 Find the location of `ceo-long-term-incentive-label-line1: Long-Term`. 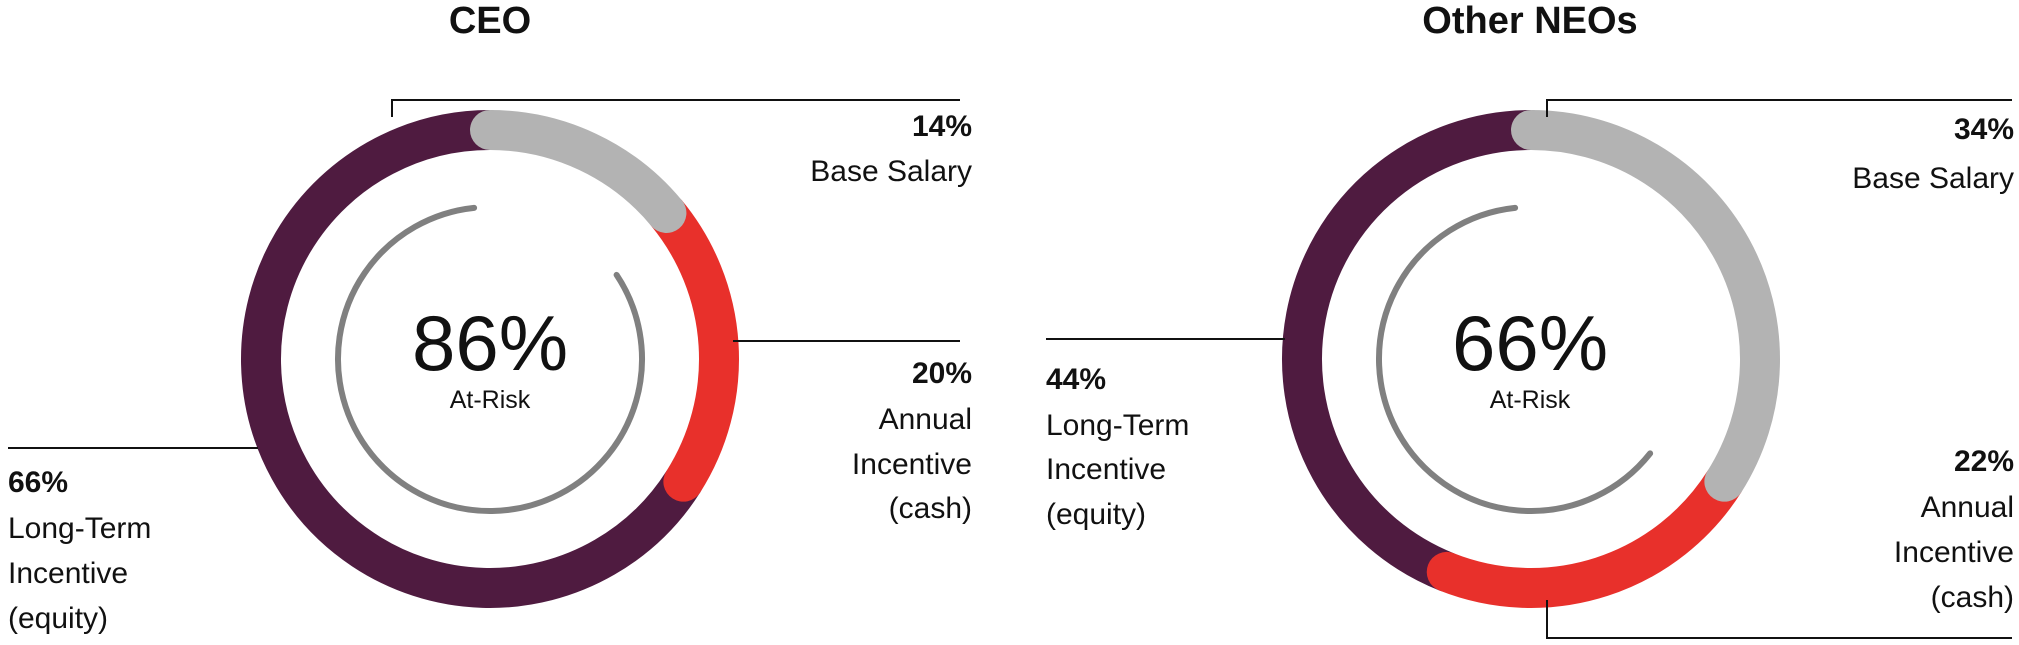

ceo-long-term-incentive-label-line1: Long-Term is located at coordinates (80, 528).